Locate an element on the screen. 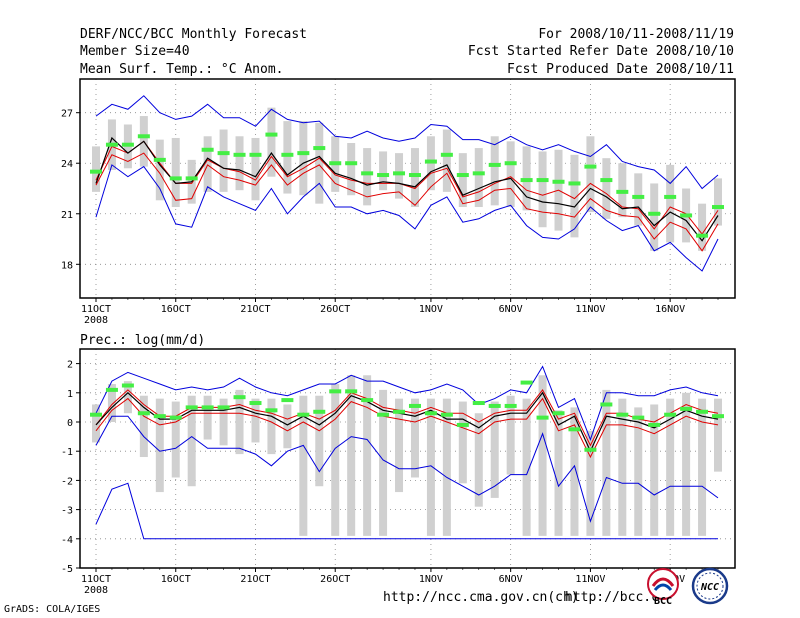 This screenshot has height=618, width=800. x-tick-label: 1NOV is located at coordinates (431, 579).